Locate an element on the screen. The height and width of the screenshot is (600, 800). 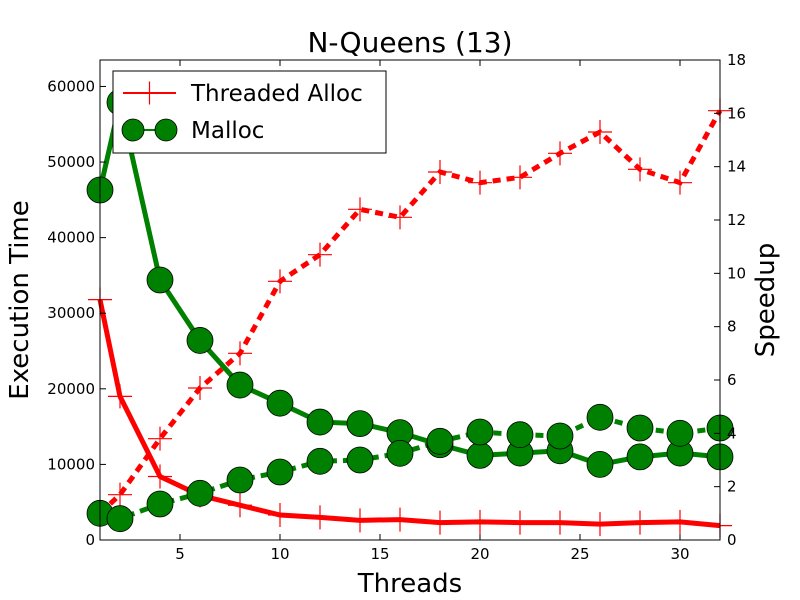
y-tick-label: 10000 is located at coordinates (71, 464).